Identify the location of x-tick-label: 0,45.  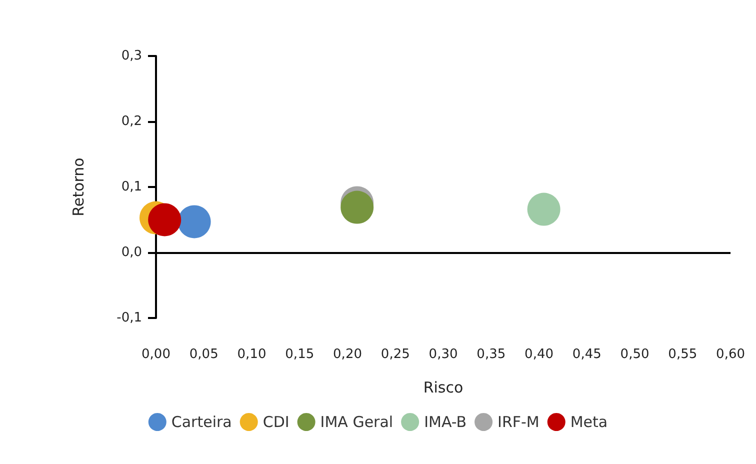
(587, 354).